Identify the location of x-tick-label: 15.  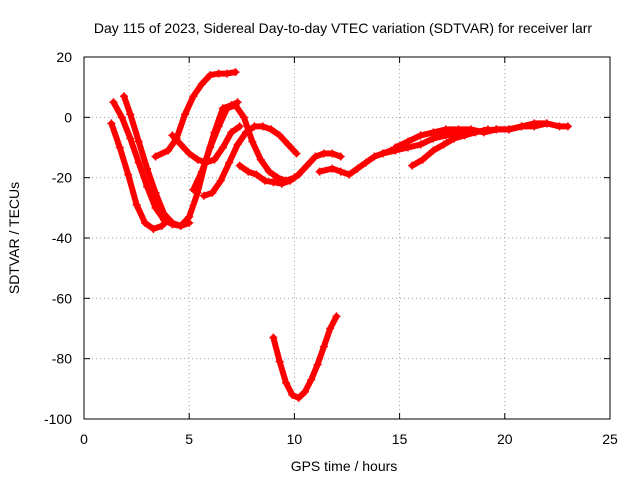
(400, 439).